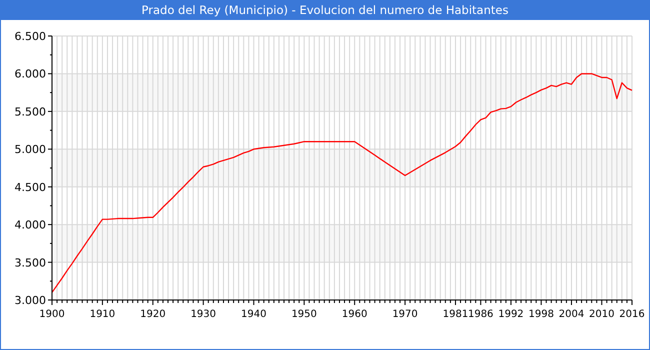 Image resolution: width=650 pixels, height=350 pixels. Describe the element at coordinates (304, 314) in the screenshot. I see `x-tick-label: 1950` at that location.